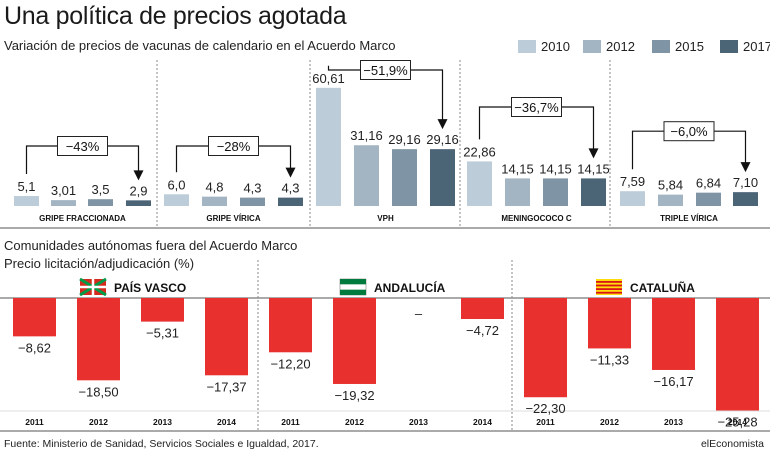 The image size is (770, 453). I want to click on bar-gripe-fraccionada-2012, so click(63, 203).